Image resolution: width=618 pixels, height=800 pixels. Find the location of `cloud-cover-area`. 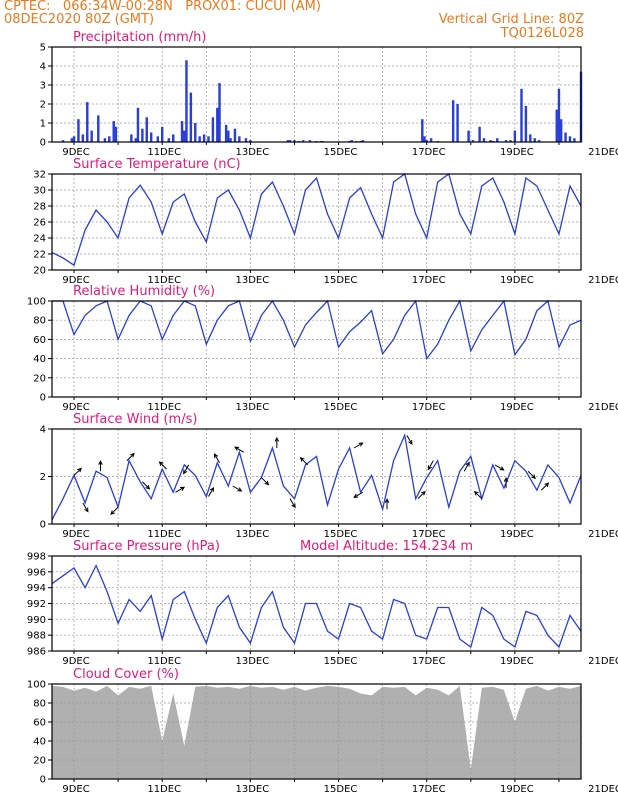

cloud-cover-area is located at coordinates (316, 732).